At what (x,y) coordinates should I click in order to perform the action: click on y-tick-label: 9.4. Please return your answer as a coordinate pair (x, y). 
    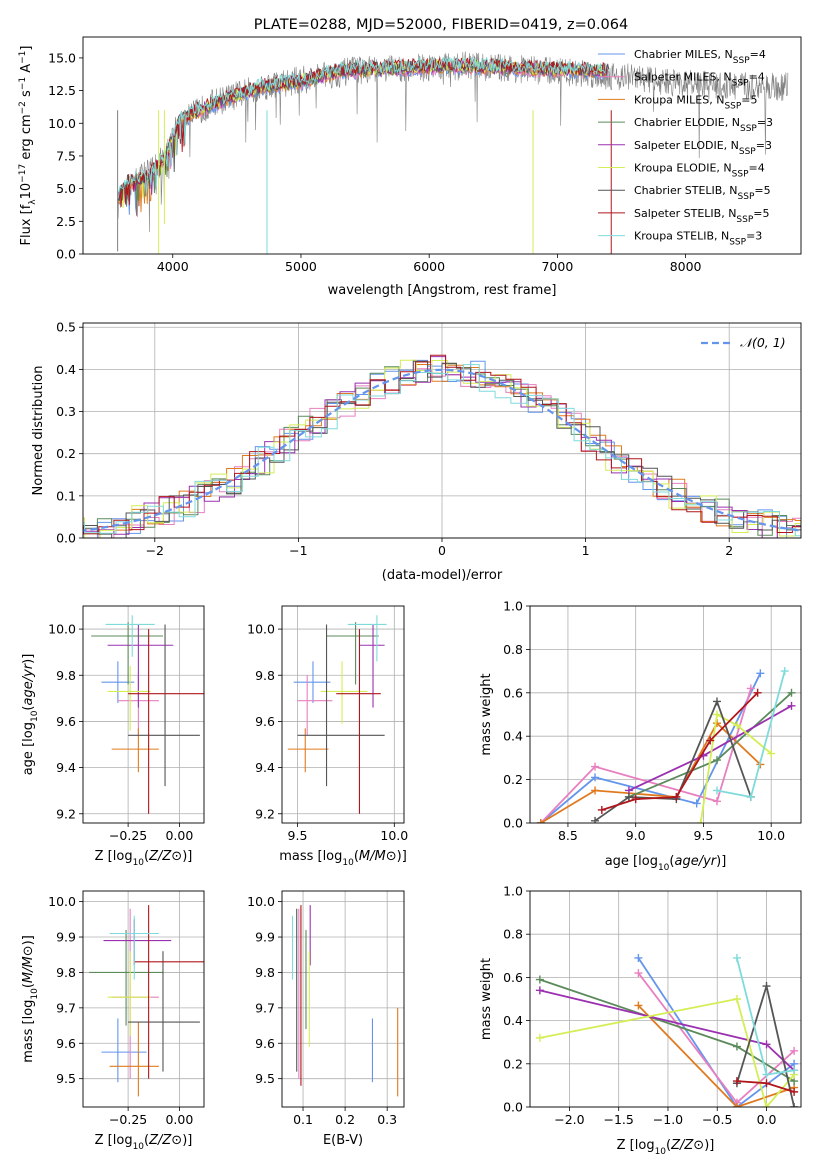
    Looking at the image, I should click on (66, 767).